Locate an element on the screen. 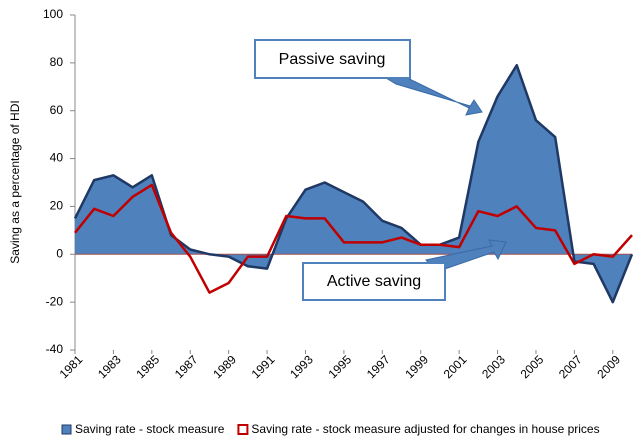 The width and height of the screenshot is (635, 441). y-tick-label: 20 is located at coordinates (57, 206).